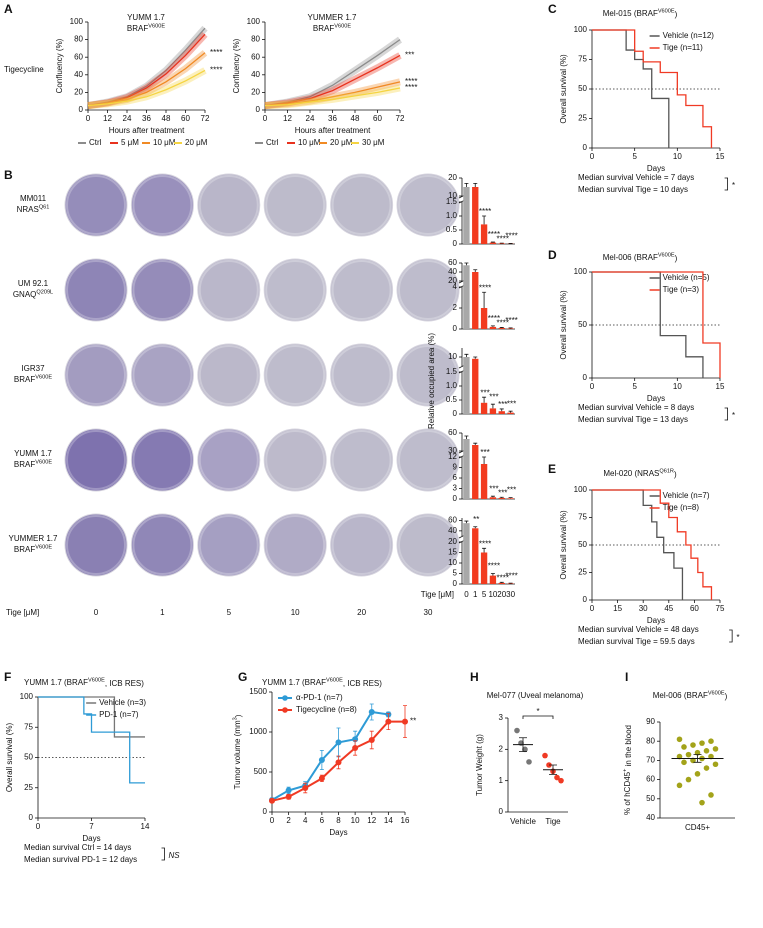 This screenshot has height=928, width=763. I want to click on x-tick-label: 16, so click(405, 820).